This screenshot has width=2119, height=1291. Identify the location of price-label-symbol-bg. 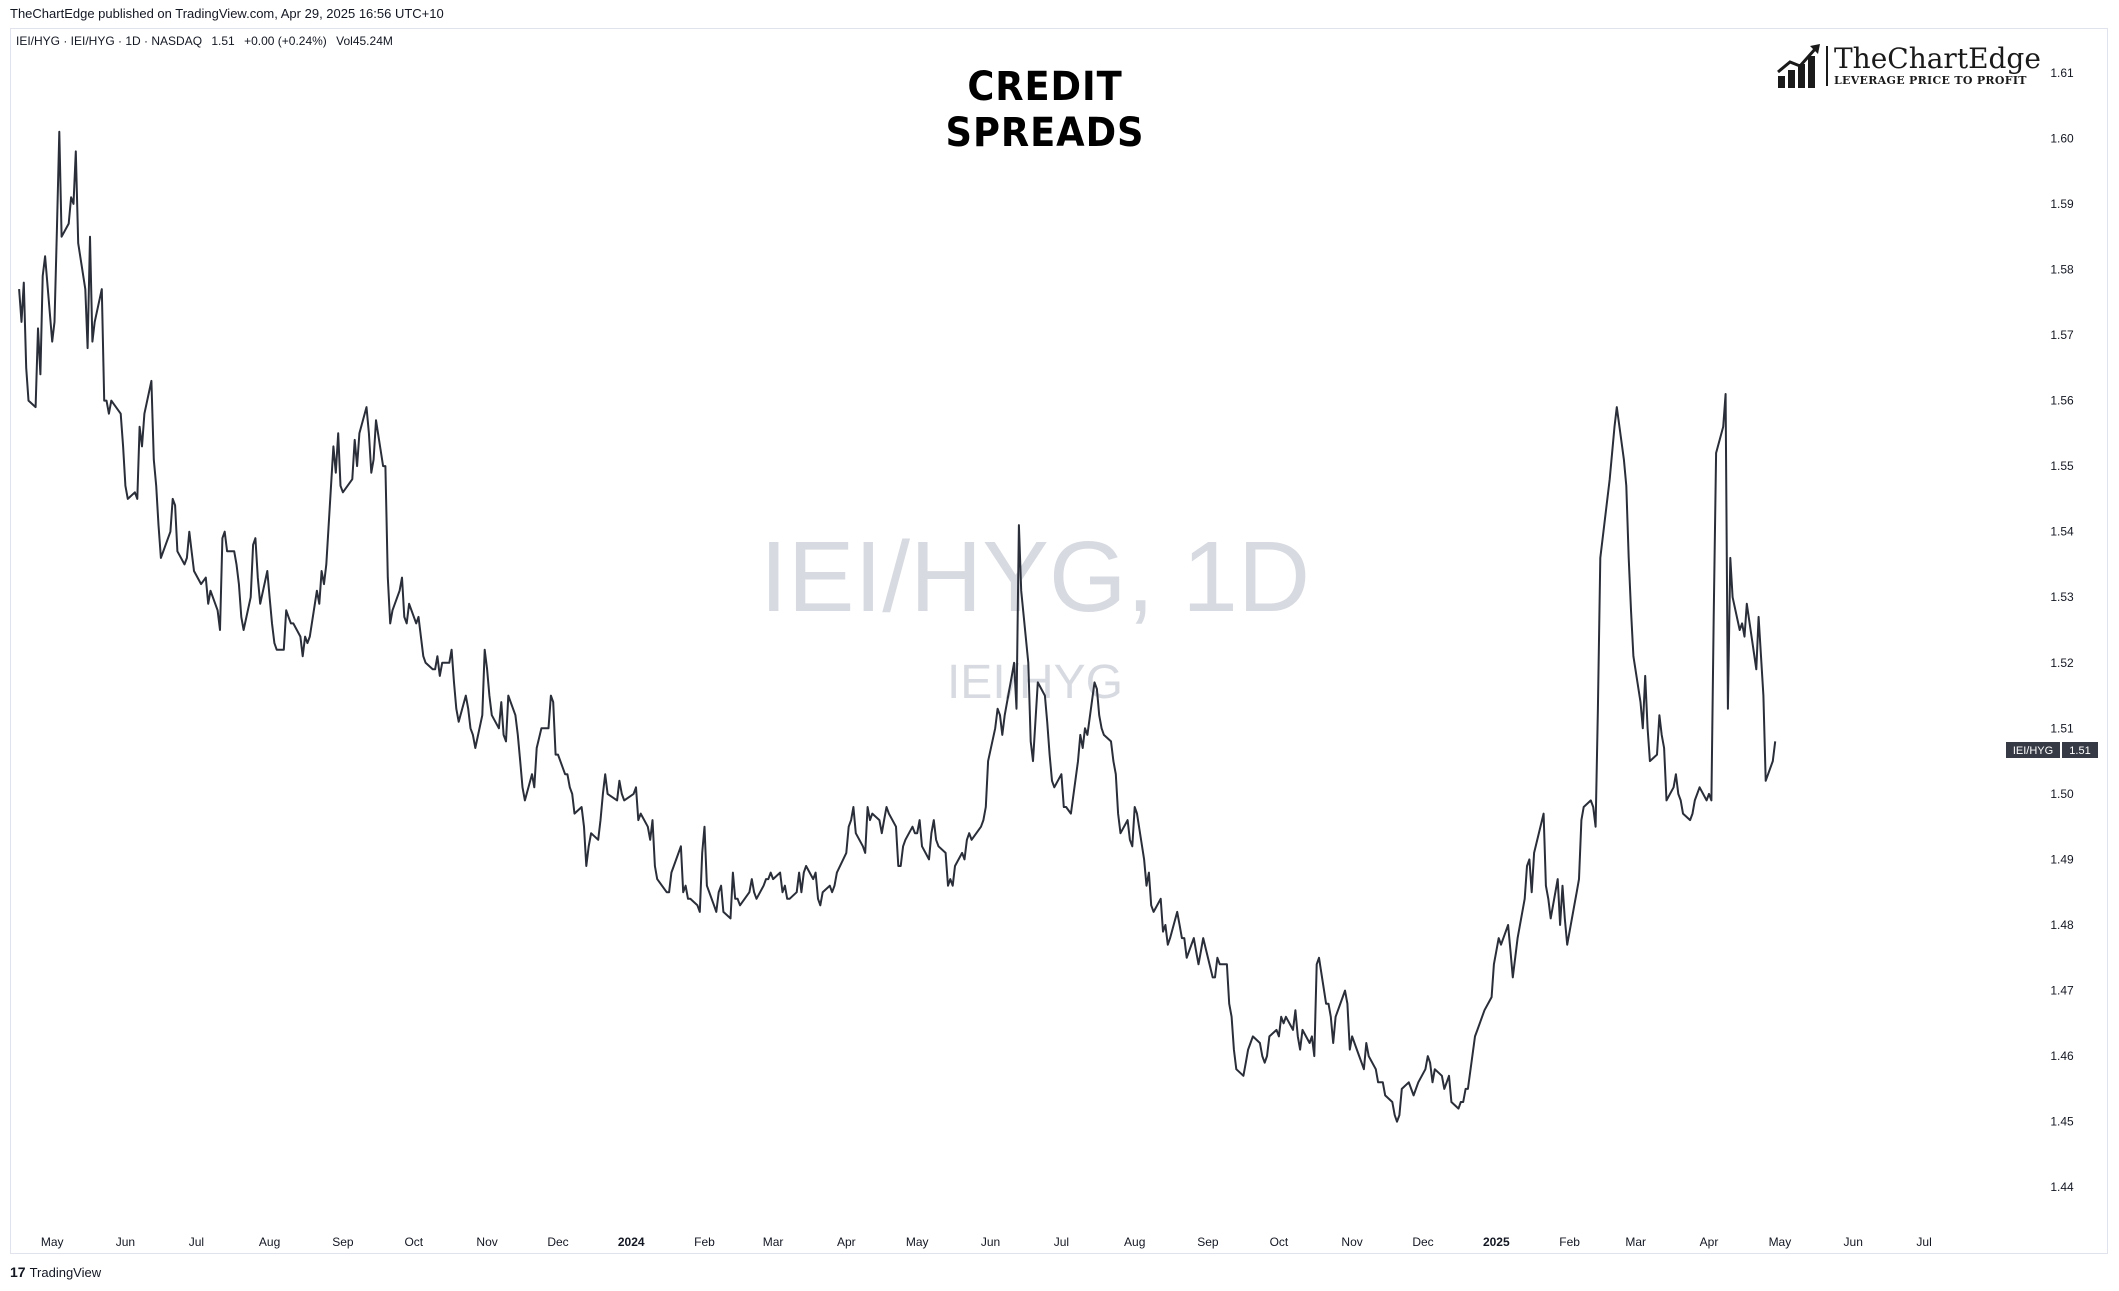
(2033, 750).